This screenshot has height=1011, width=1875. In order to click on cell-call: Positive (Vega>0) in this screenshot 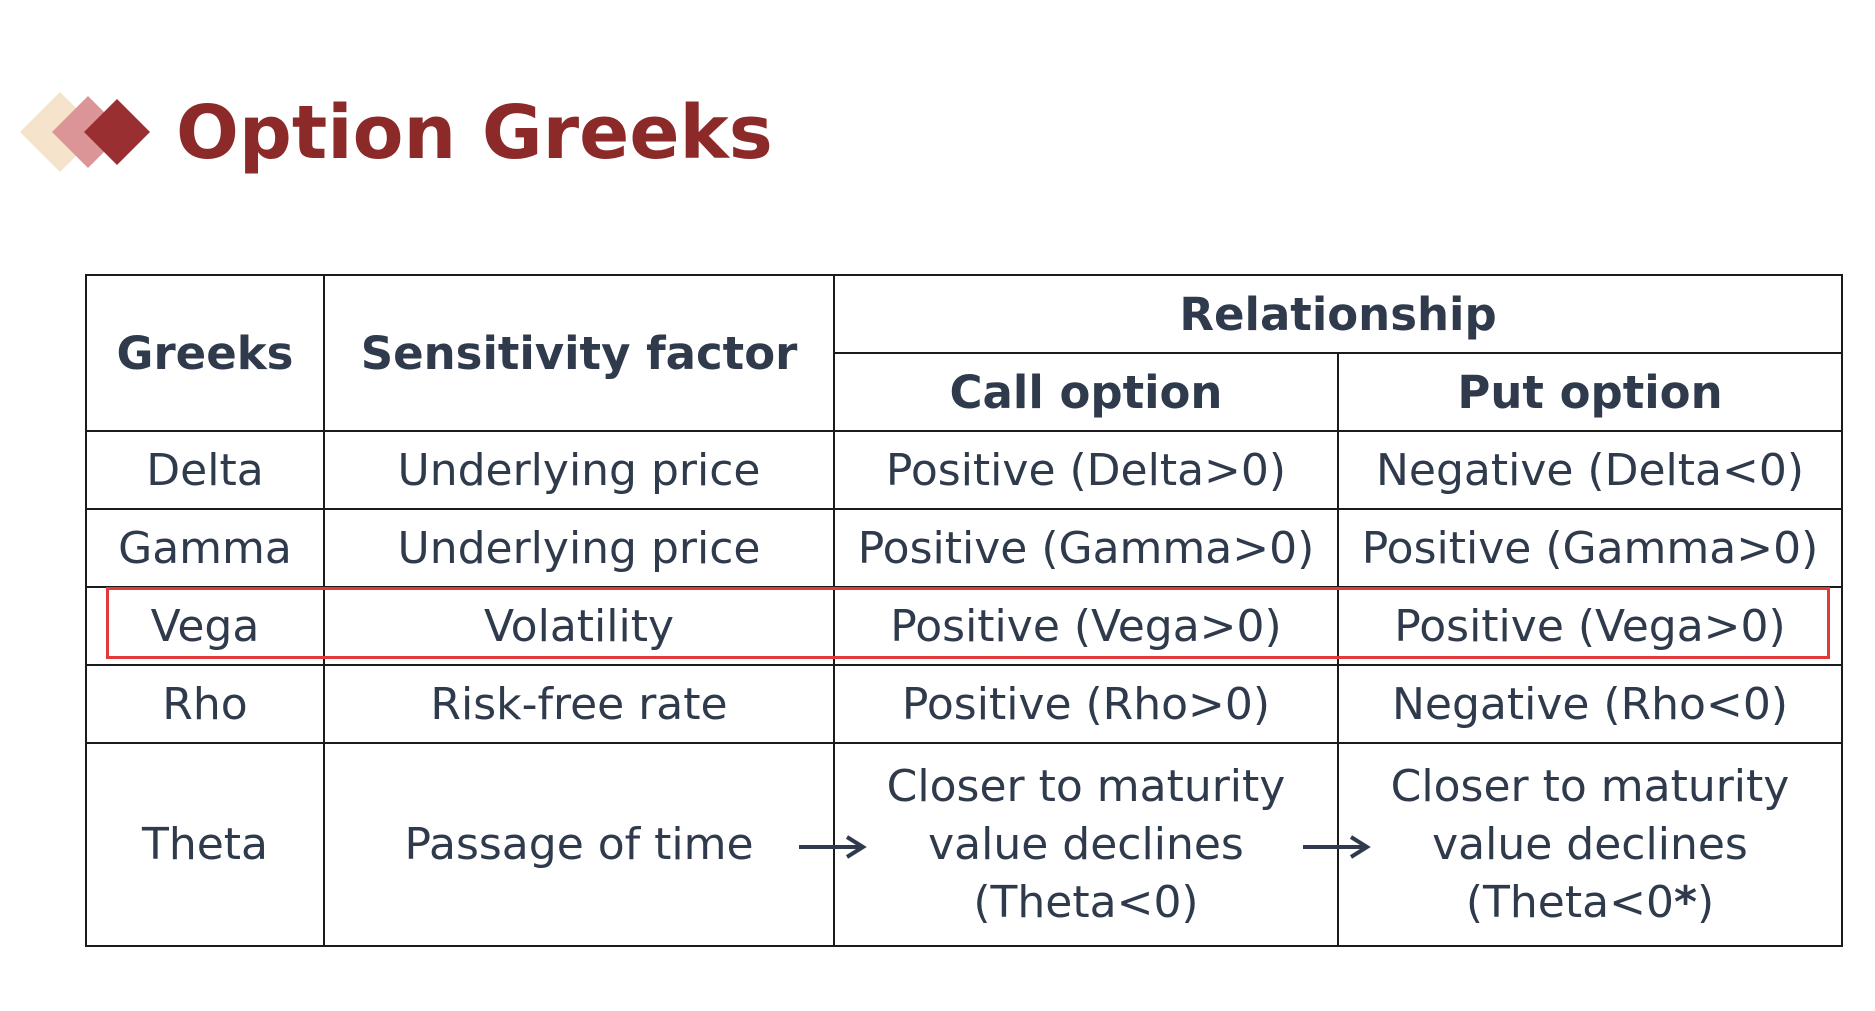, I will do `click(1086, 626)`.